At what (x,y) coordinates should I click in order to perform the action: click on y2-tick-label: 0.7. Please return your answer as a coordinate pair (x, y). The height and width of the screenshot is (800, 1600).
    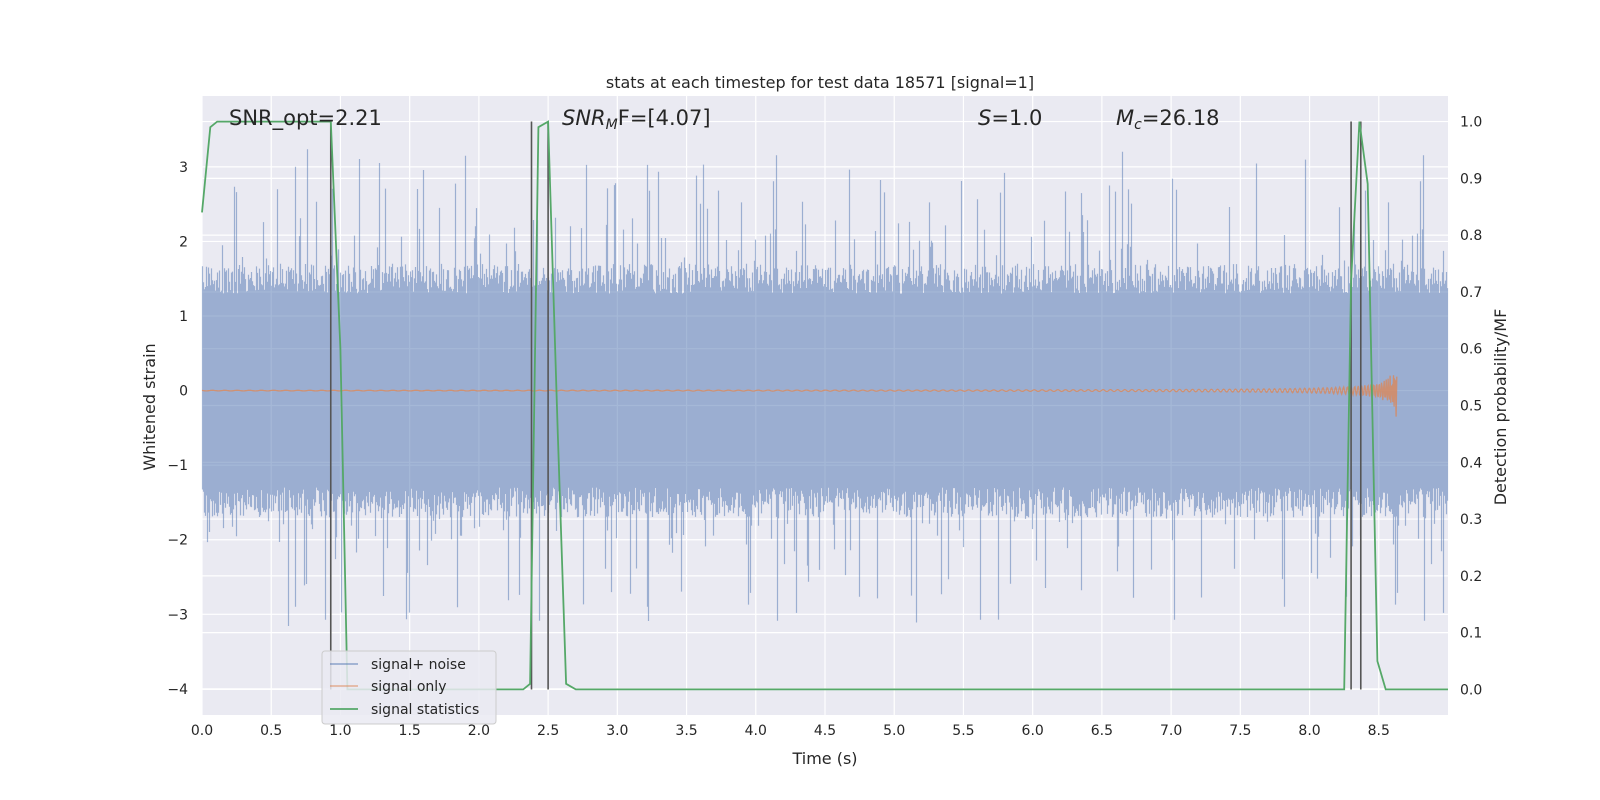
    Looking at the image, I should click on (1471, 293).